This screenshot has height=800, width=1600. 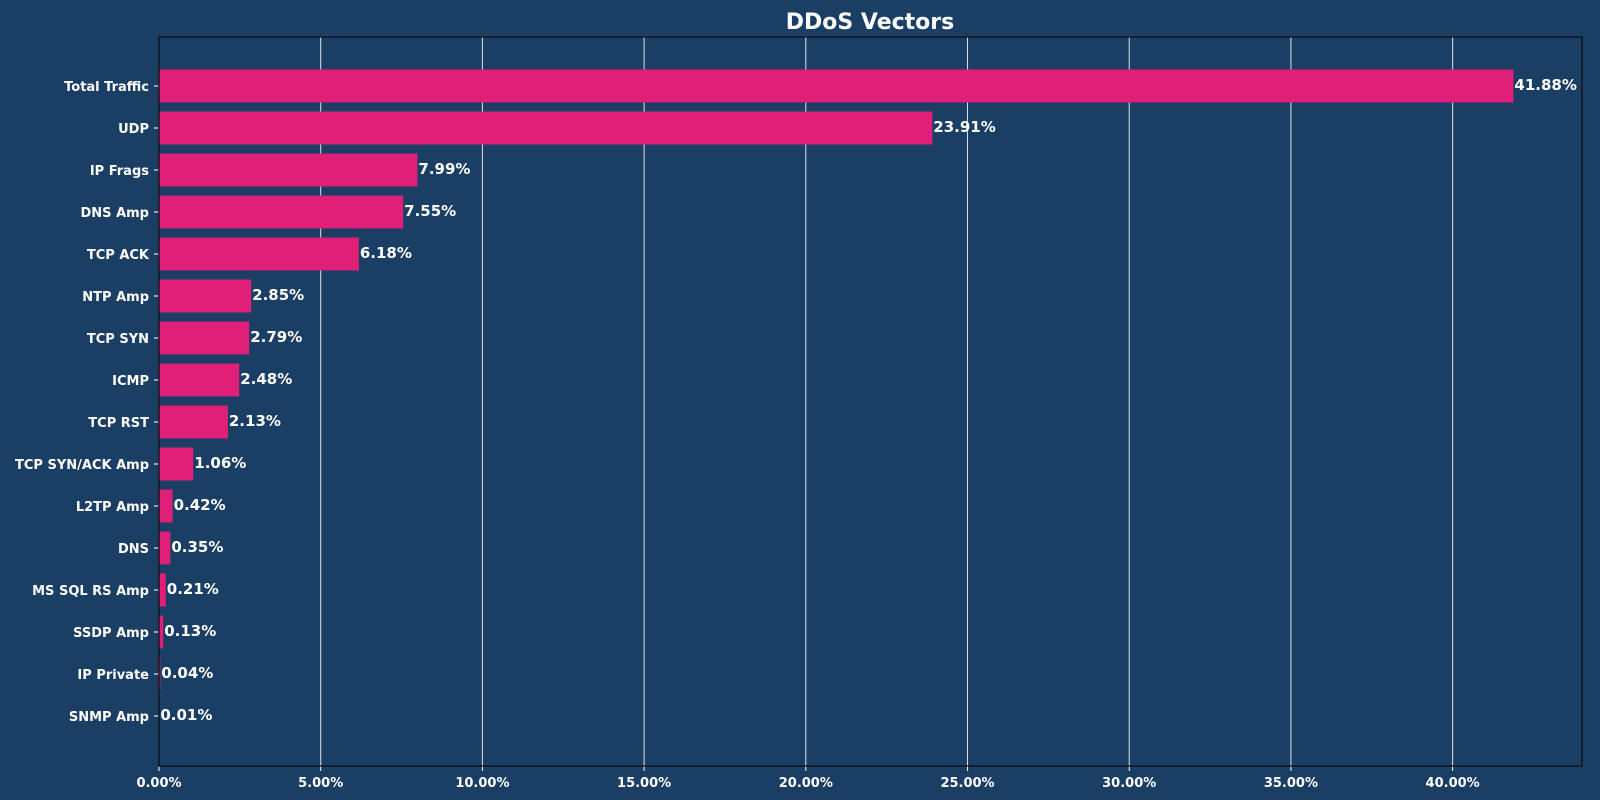 I want to click on value-label: 0.35%, so click(x=197, y=547).